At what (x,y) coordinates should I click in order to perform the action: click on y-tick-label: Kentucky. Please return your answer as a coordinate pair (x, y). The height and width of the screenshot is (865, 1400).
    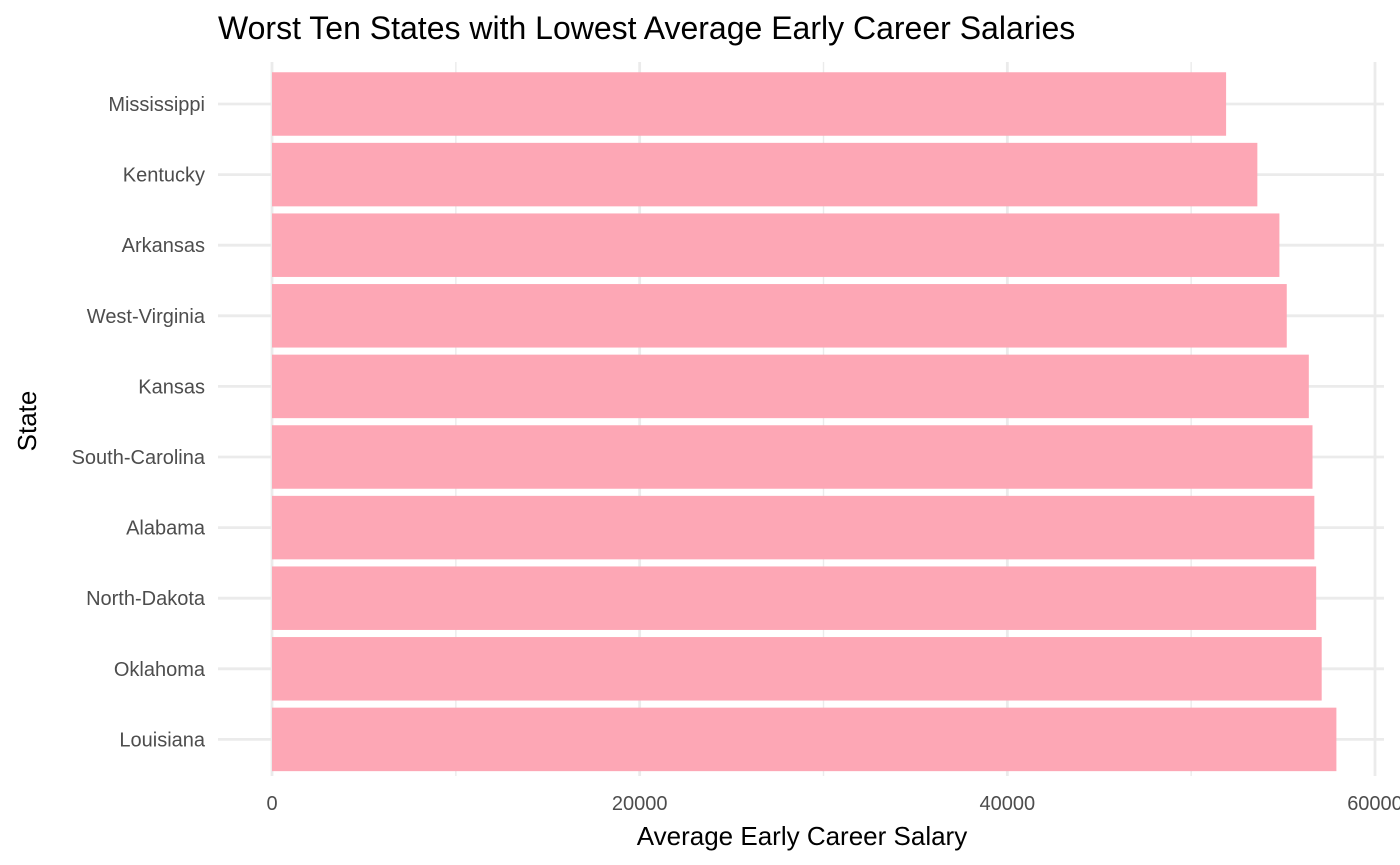
    Looking at the image, I should click on (164, 176).